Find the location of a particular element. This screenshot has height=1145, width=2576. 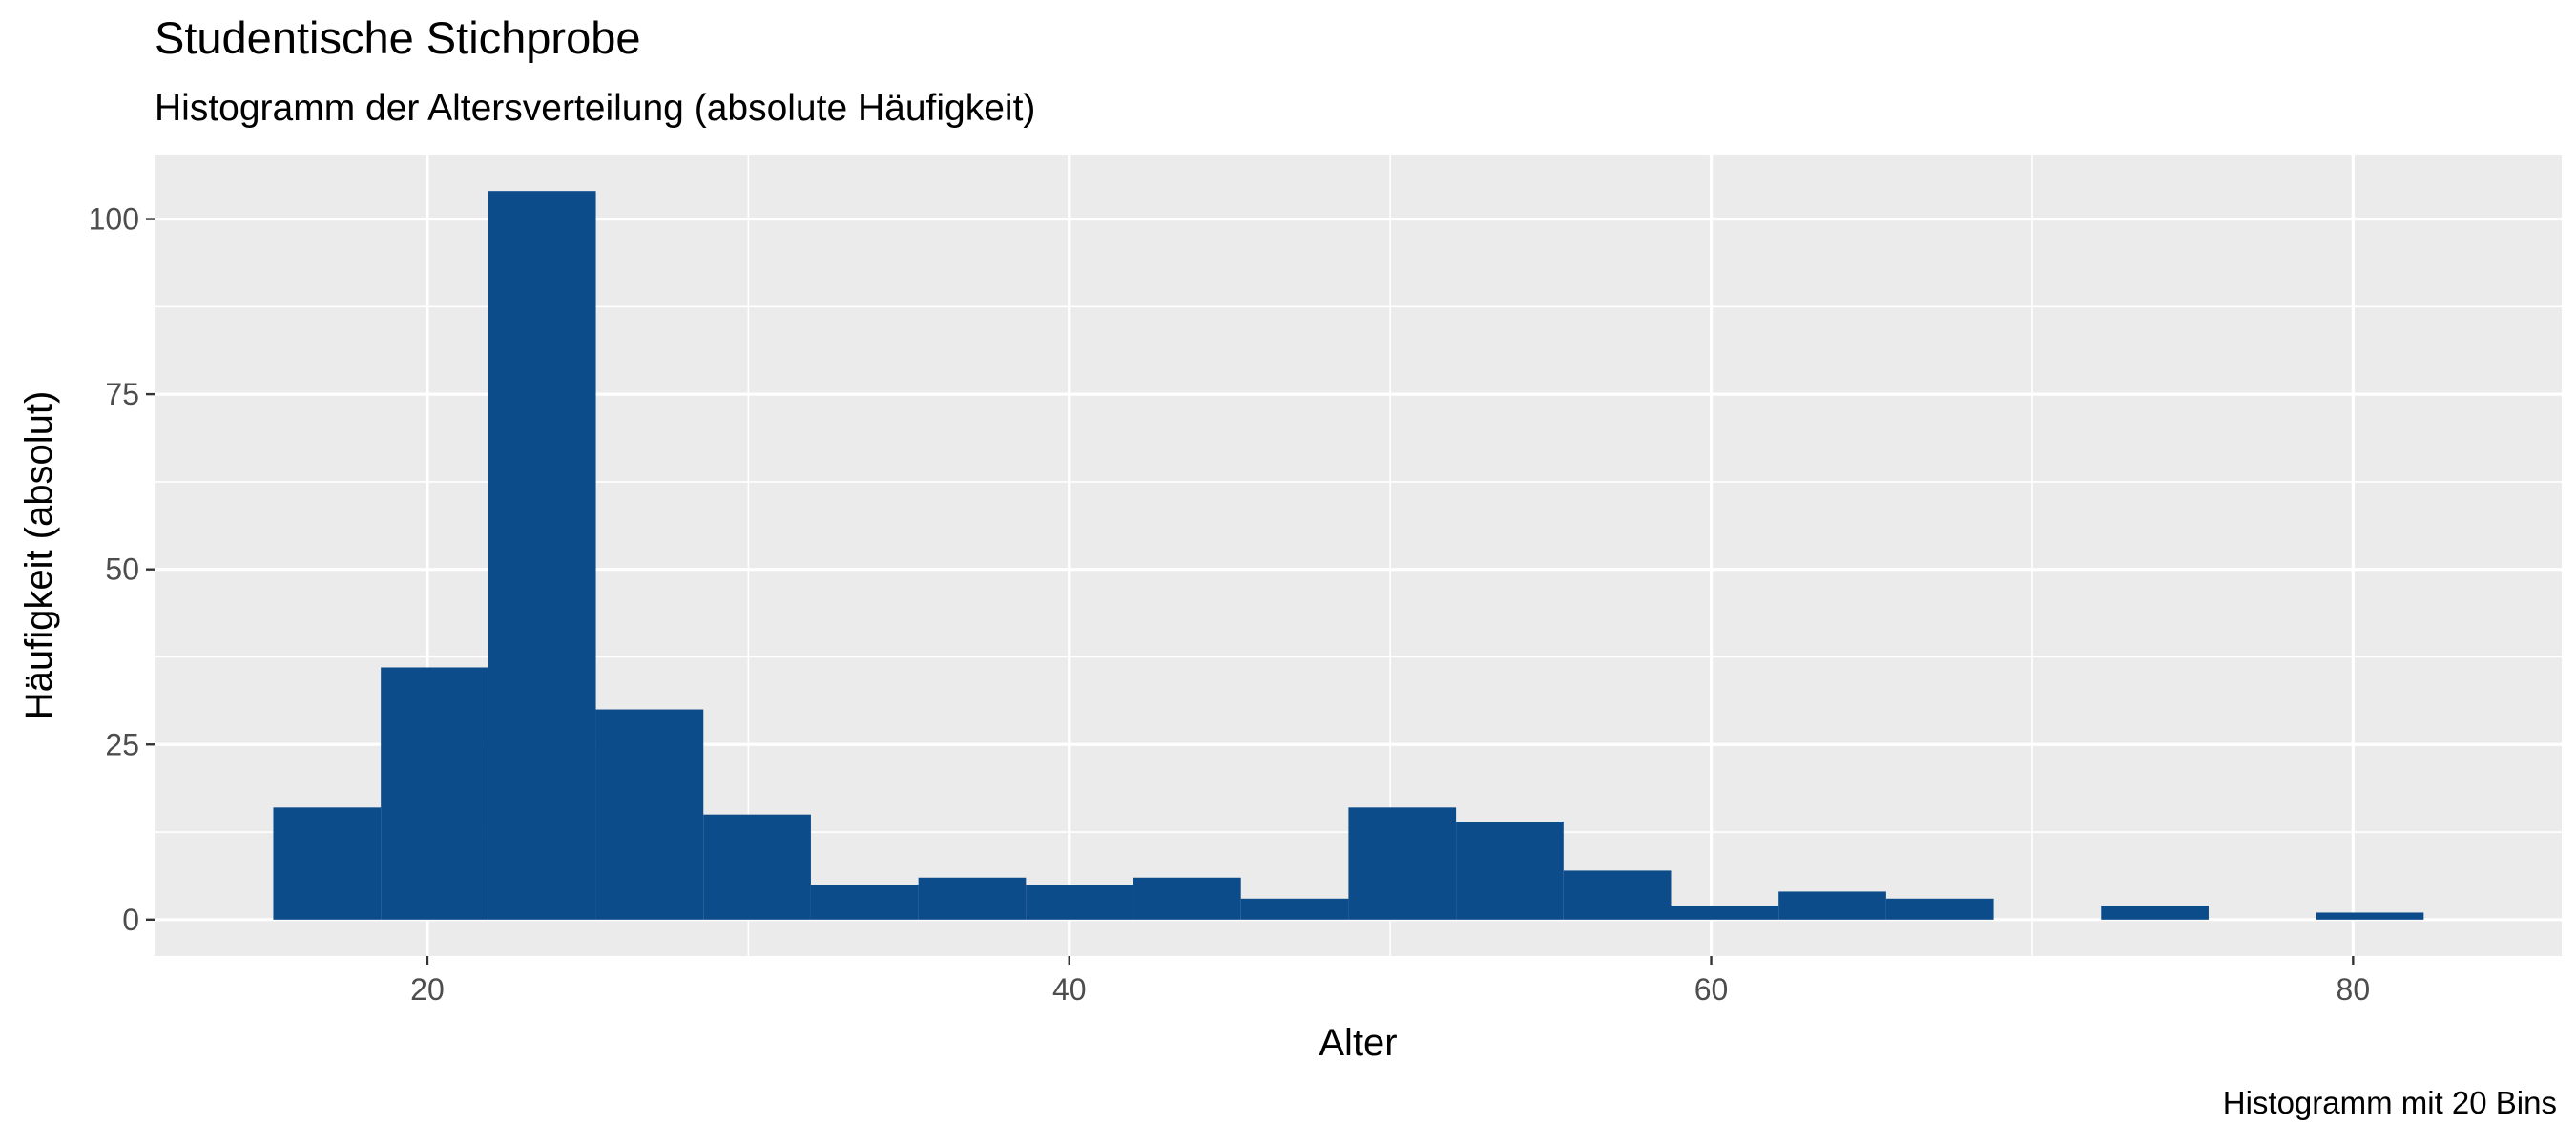

x-tick-label: 60 is located at coordinates (1711, 990).